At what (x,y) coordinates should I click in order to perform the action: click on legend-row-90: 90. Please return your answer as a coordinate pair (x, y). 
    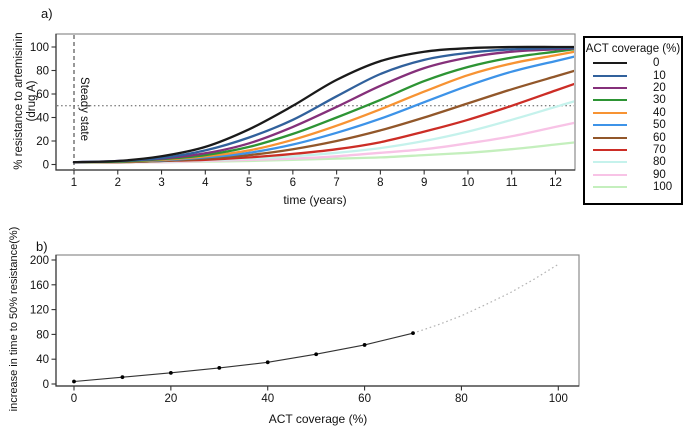
    Looking at the image, I should click on (633, 175).